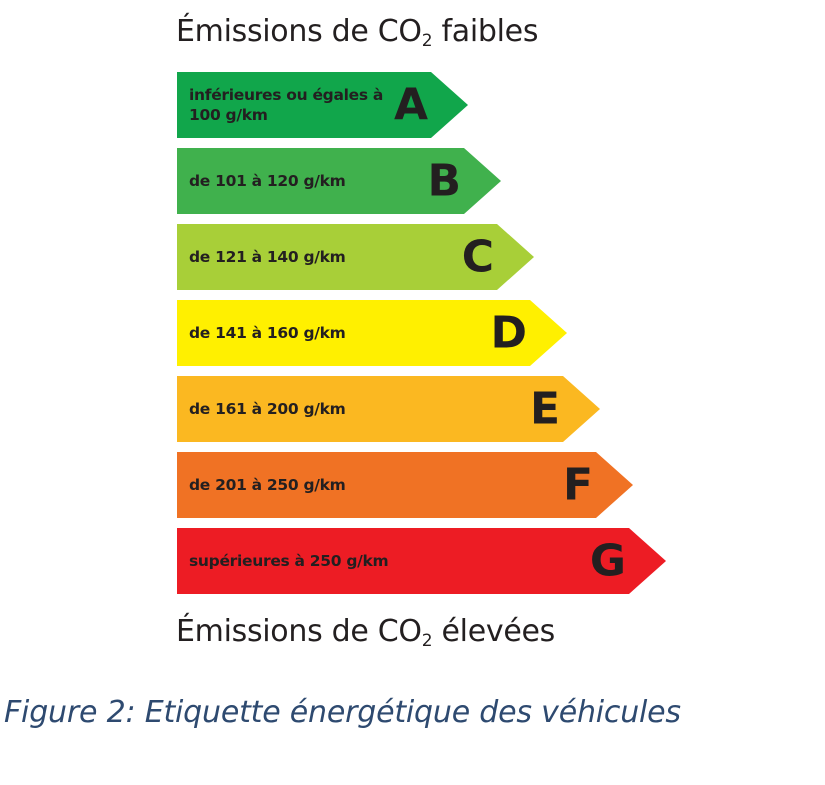 This screenshot has height=785, width=825. Describe the element at coordinates (372, 333) in the screenshot. I see `class-bar-d: de 141 à 160 g/km D` at that location.